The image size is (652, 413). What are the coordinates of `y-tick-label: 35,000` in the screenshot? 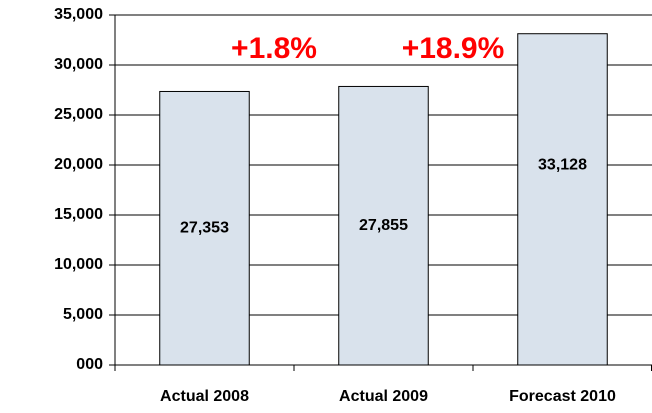 It's located at (78, 14).